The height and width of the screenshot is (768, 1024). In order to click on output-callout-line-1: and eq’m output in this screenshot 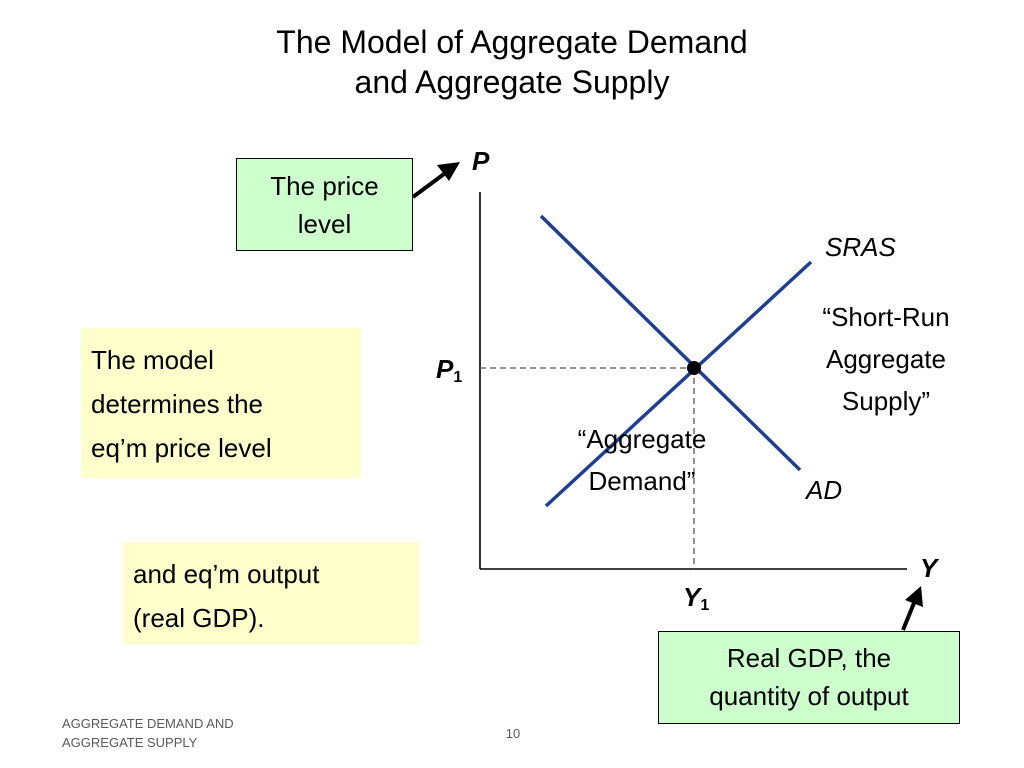, I will do `click(226, 574)`.